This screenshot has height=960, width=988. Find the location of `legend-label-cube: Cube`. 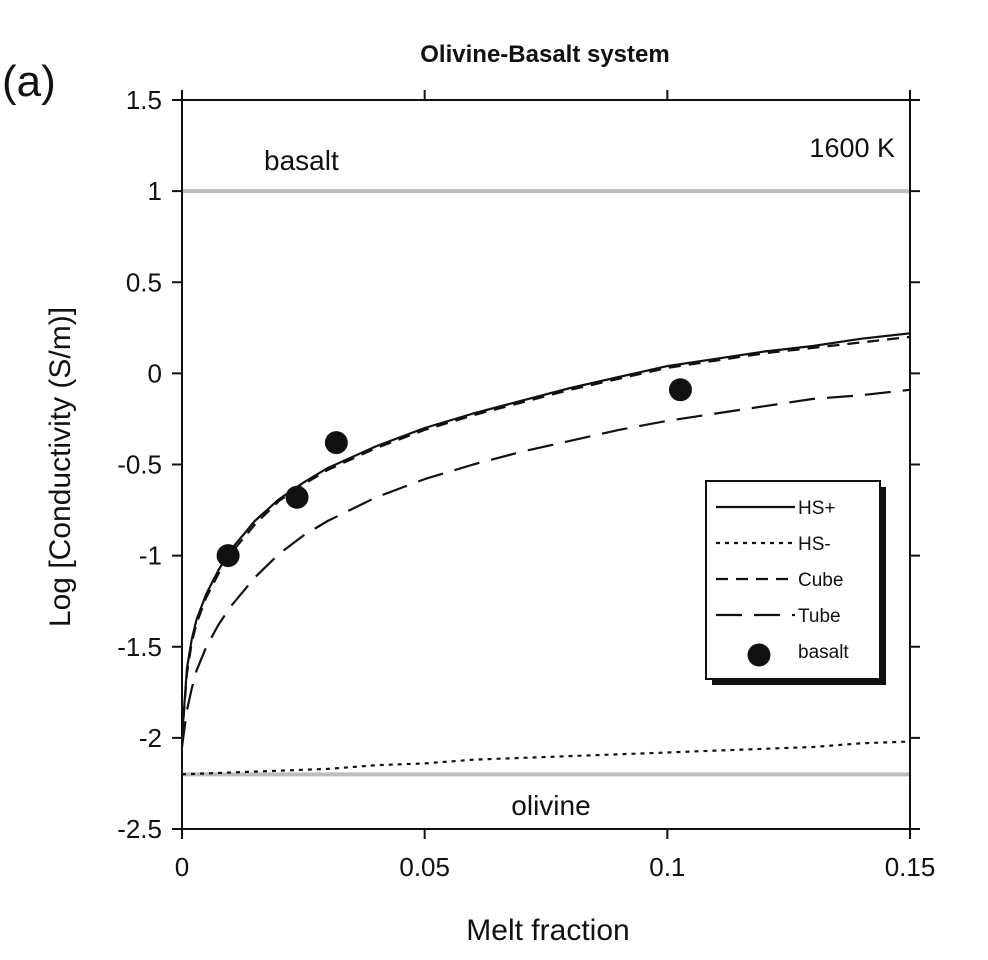

legend-label-cube: Cube is located at coordinates (820, 580).